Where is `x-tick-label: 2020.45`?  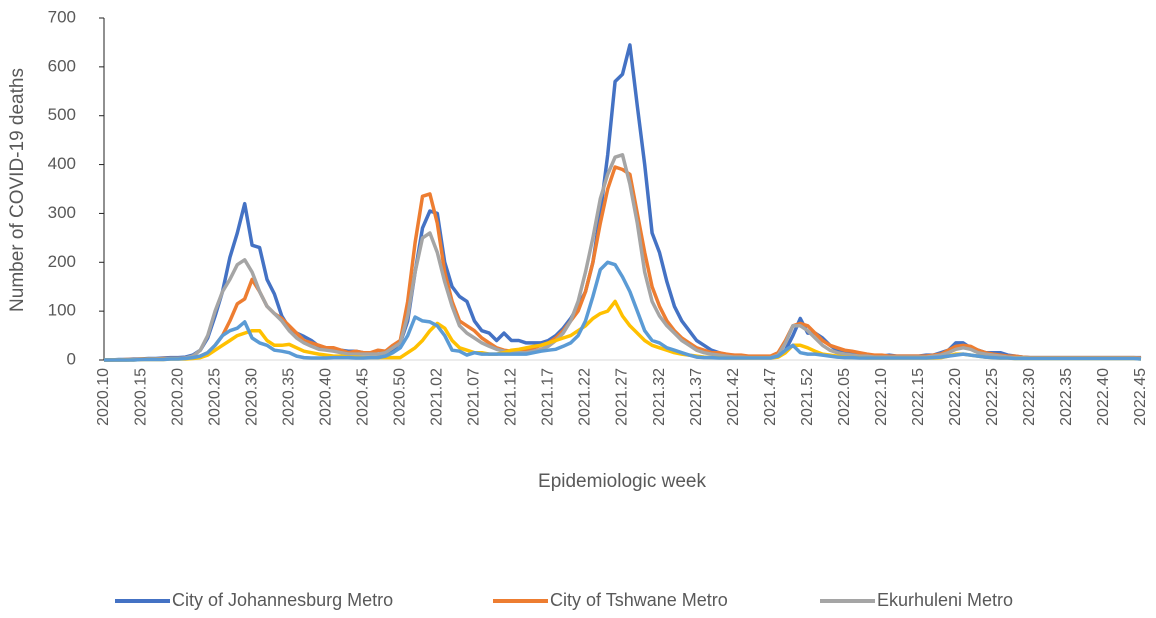
x-tick-label: 2020.45 is located at coordinates (362, 397).